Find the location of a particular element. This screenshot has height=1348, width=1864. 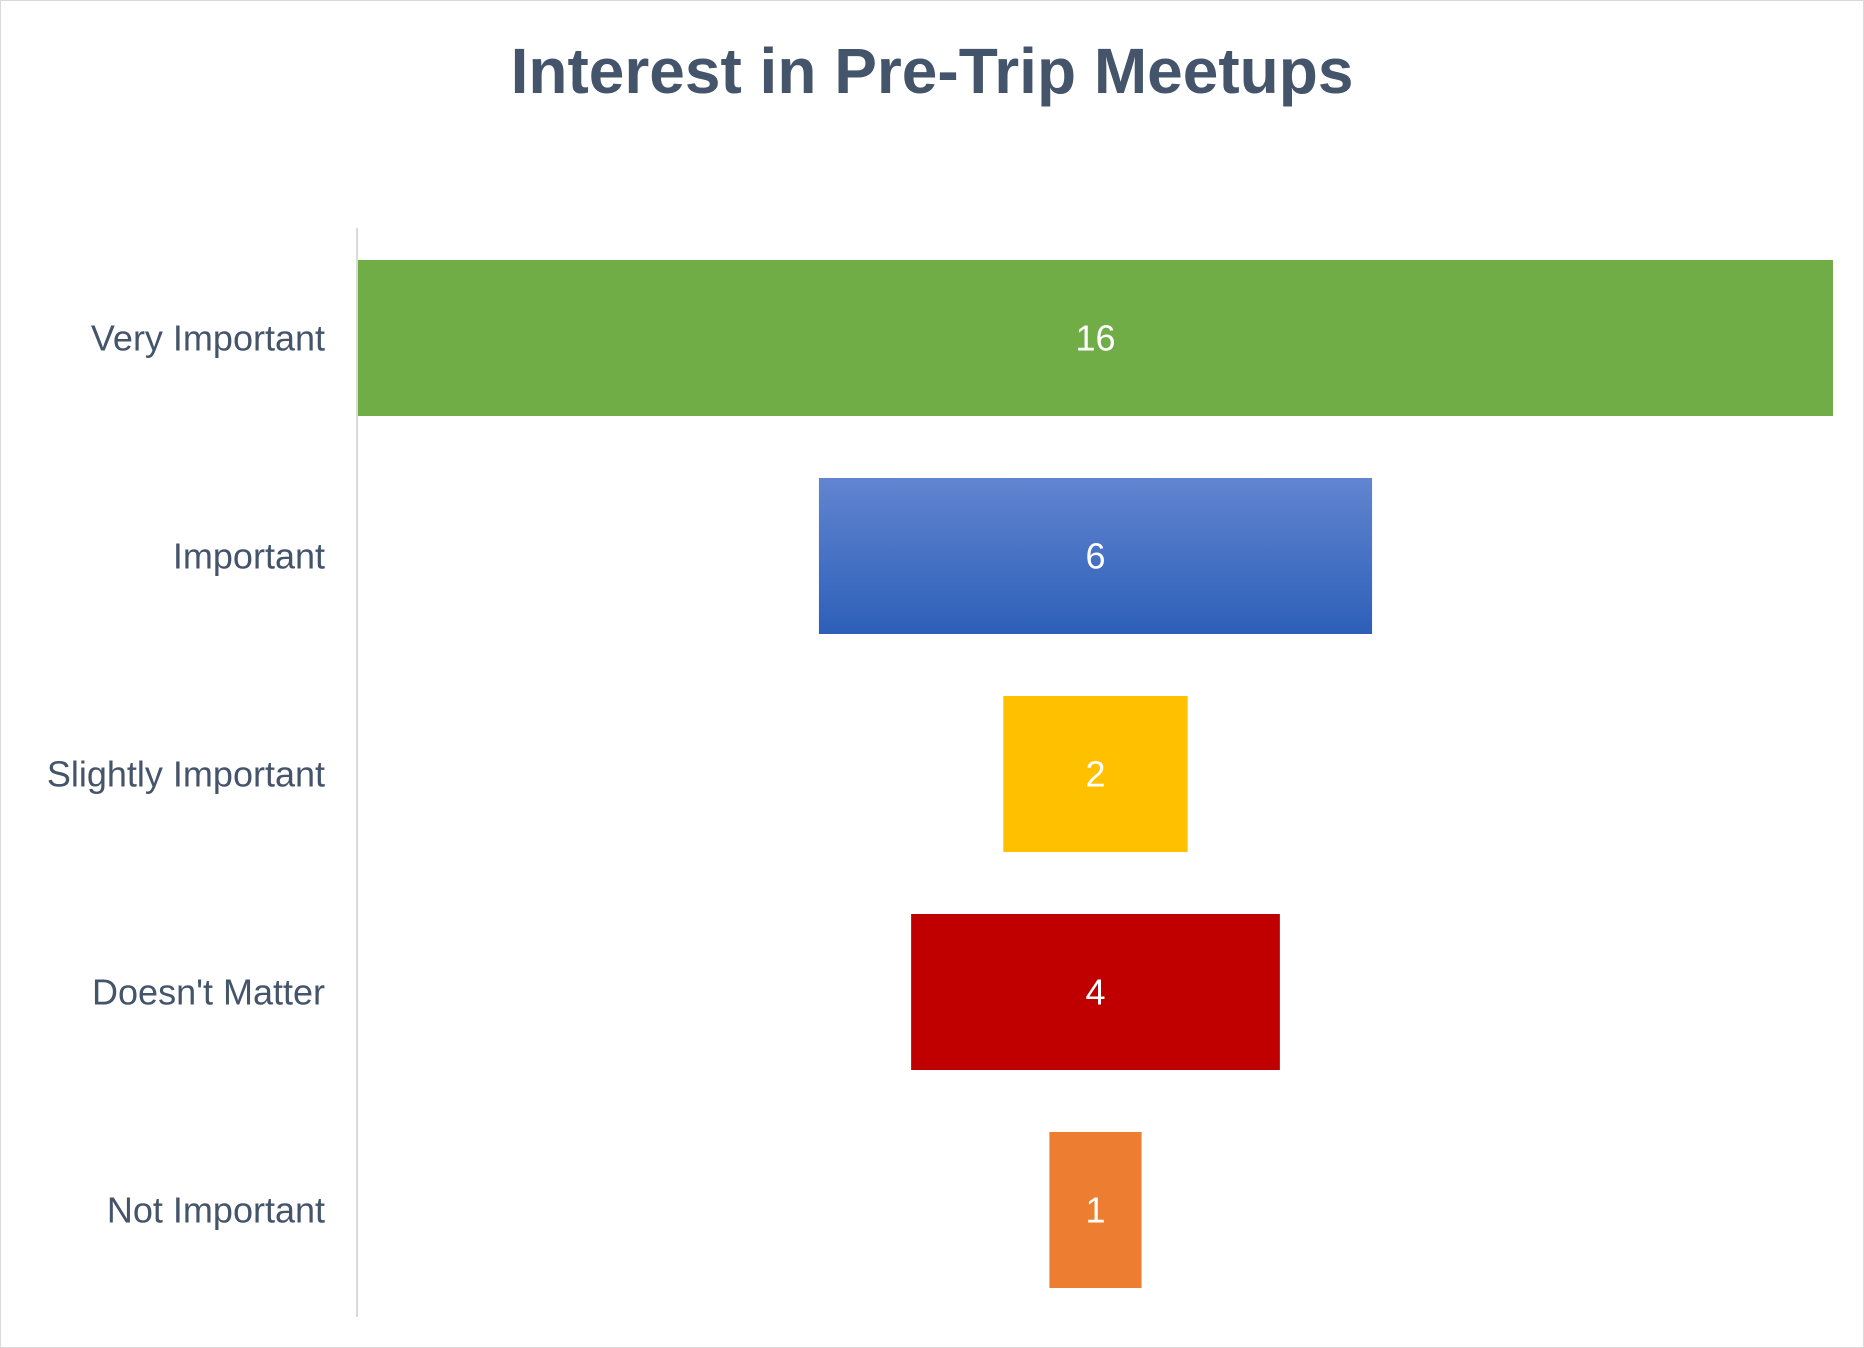

category-label-very-important: Very Important is located at coordinates (208, 338).